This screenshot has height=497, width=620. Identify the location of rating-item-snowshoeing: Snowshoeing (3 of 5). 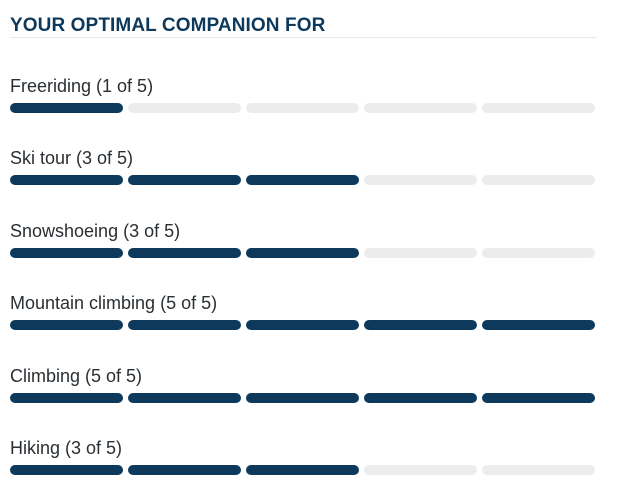
(303, 239).